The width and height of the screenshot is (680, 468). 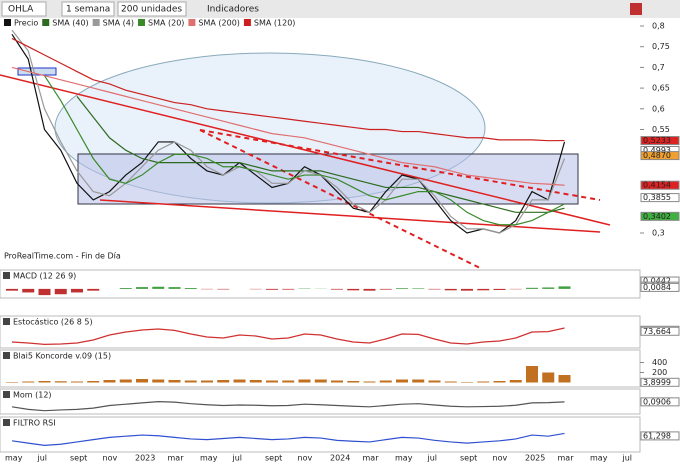 I want to click on value-badge-label: 0,5233, so click(x=657, y=140).